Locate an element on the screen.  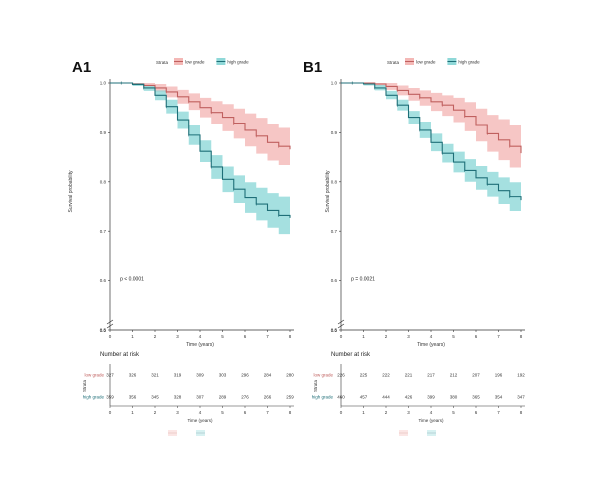
p-value: p < 0.0001 is located at coordinates (132, 280).